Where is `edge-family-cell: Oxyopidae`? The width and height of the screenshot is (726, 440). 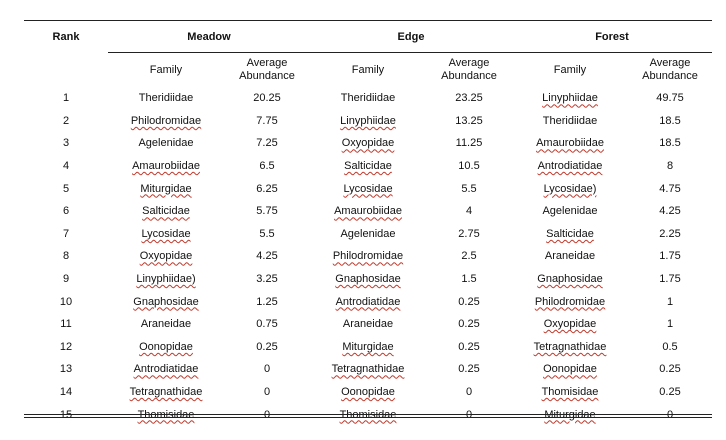 edge-family-cell: Oxyopidae is located at coordinates (368, 143).